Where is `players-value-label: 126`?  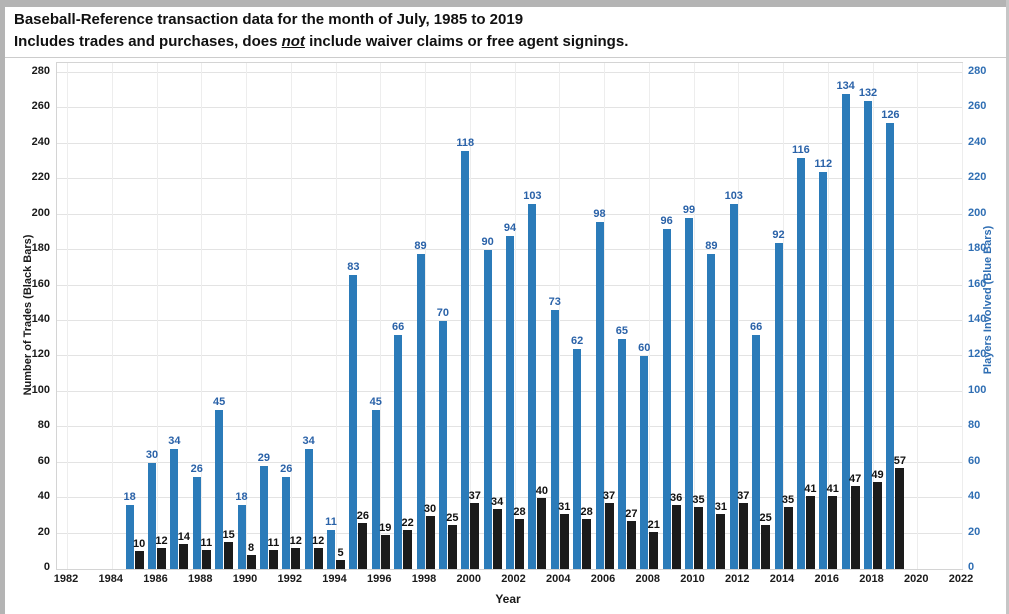
players-value-label: 126 is located at coordinates (890, 114).